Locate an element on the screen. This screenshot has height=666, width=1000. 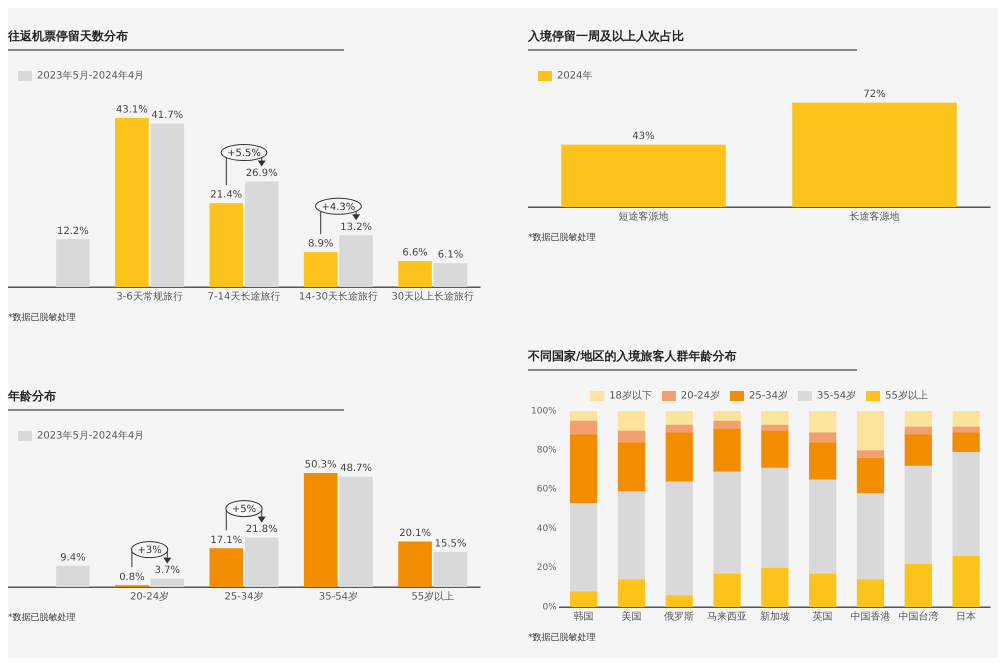
data-label: 8.9% is located at coordinates (321, 244).